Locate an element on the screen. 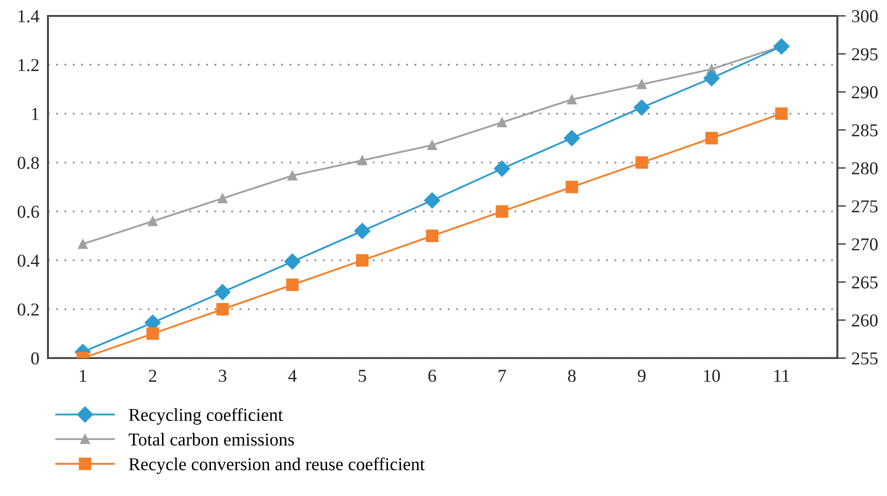 The width and height of the screenshot is (887, 496). y-tick-label: 0.6 is located at coordinates (29, 212).